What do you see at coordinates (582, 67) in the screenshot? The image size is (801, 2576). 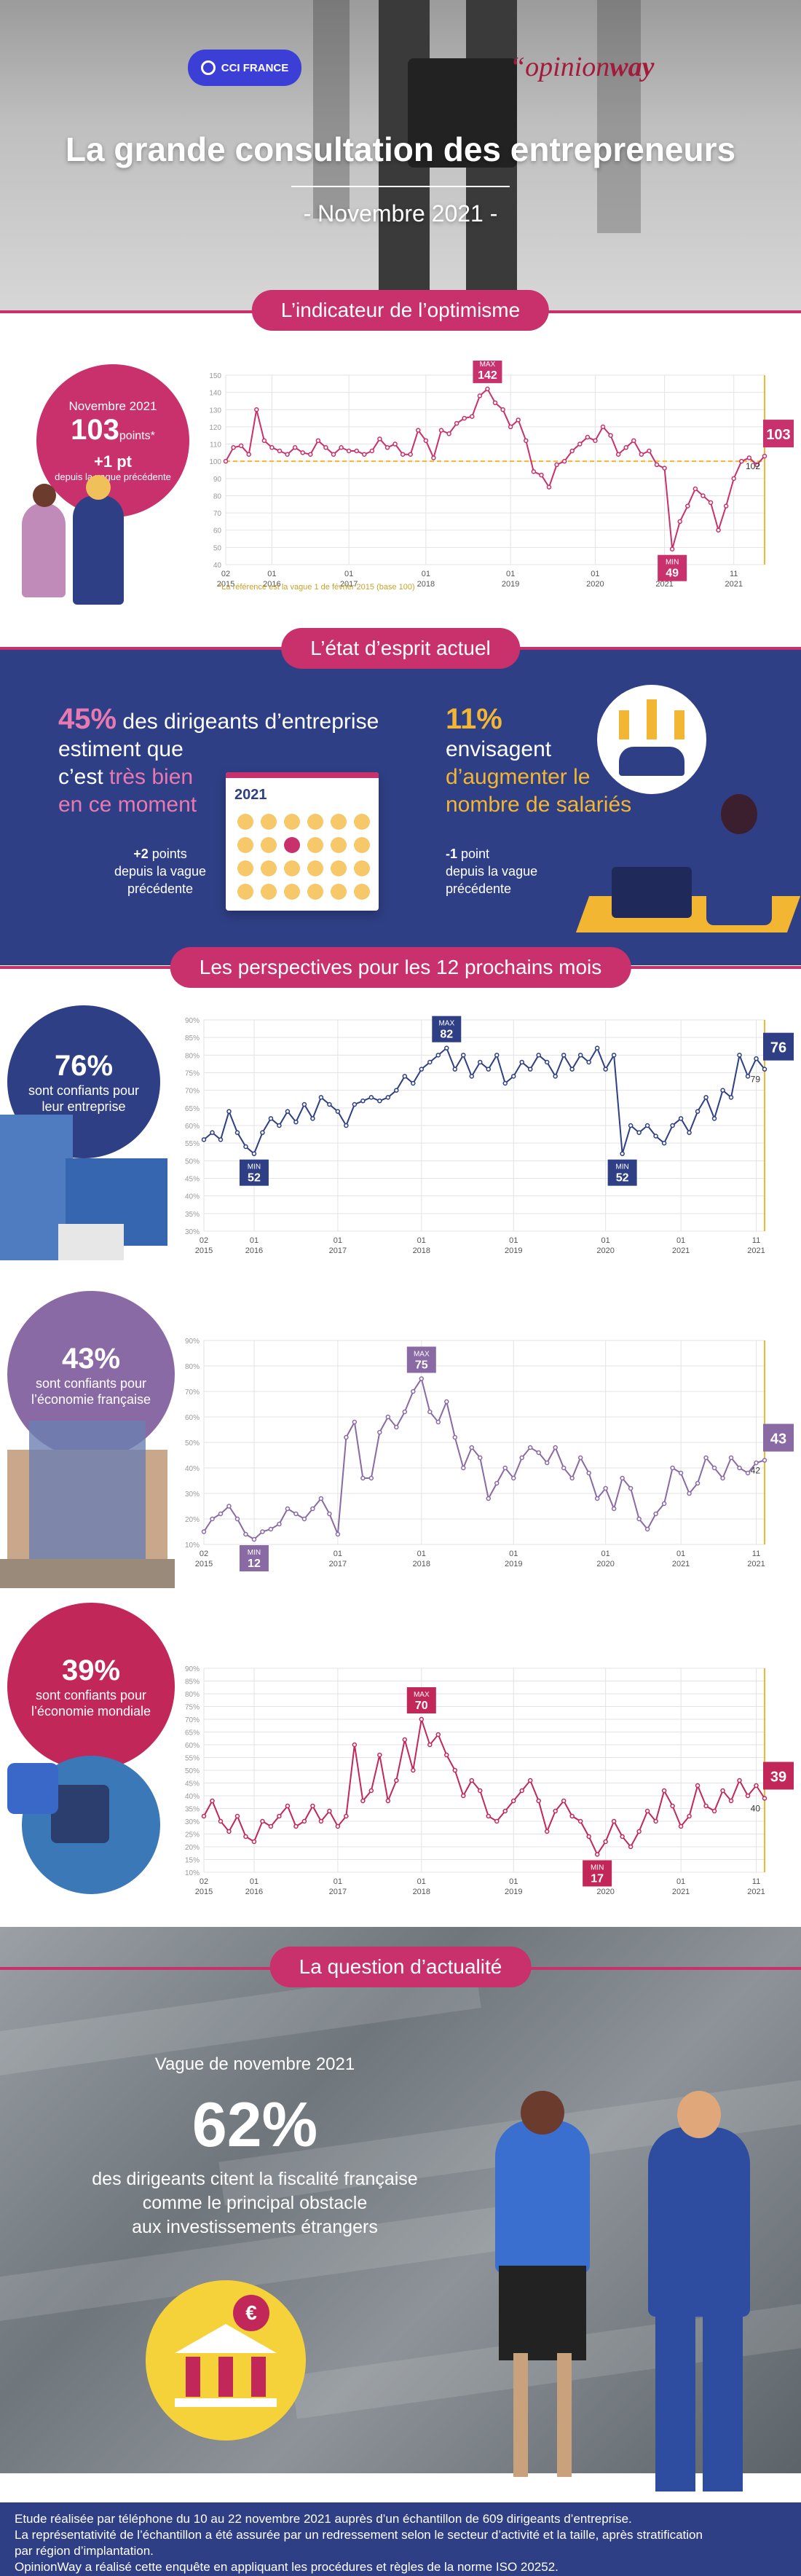 I see `opinionway-logo: “opinionway` at bounding box center [582, 67].